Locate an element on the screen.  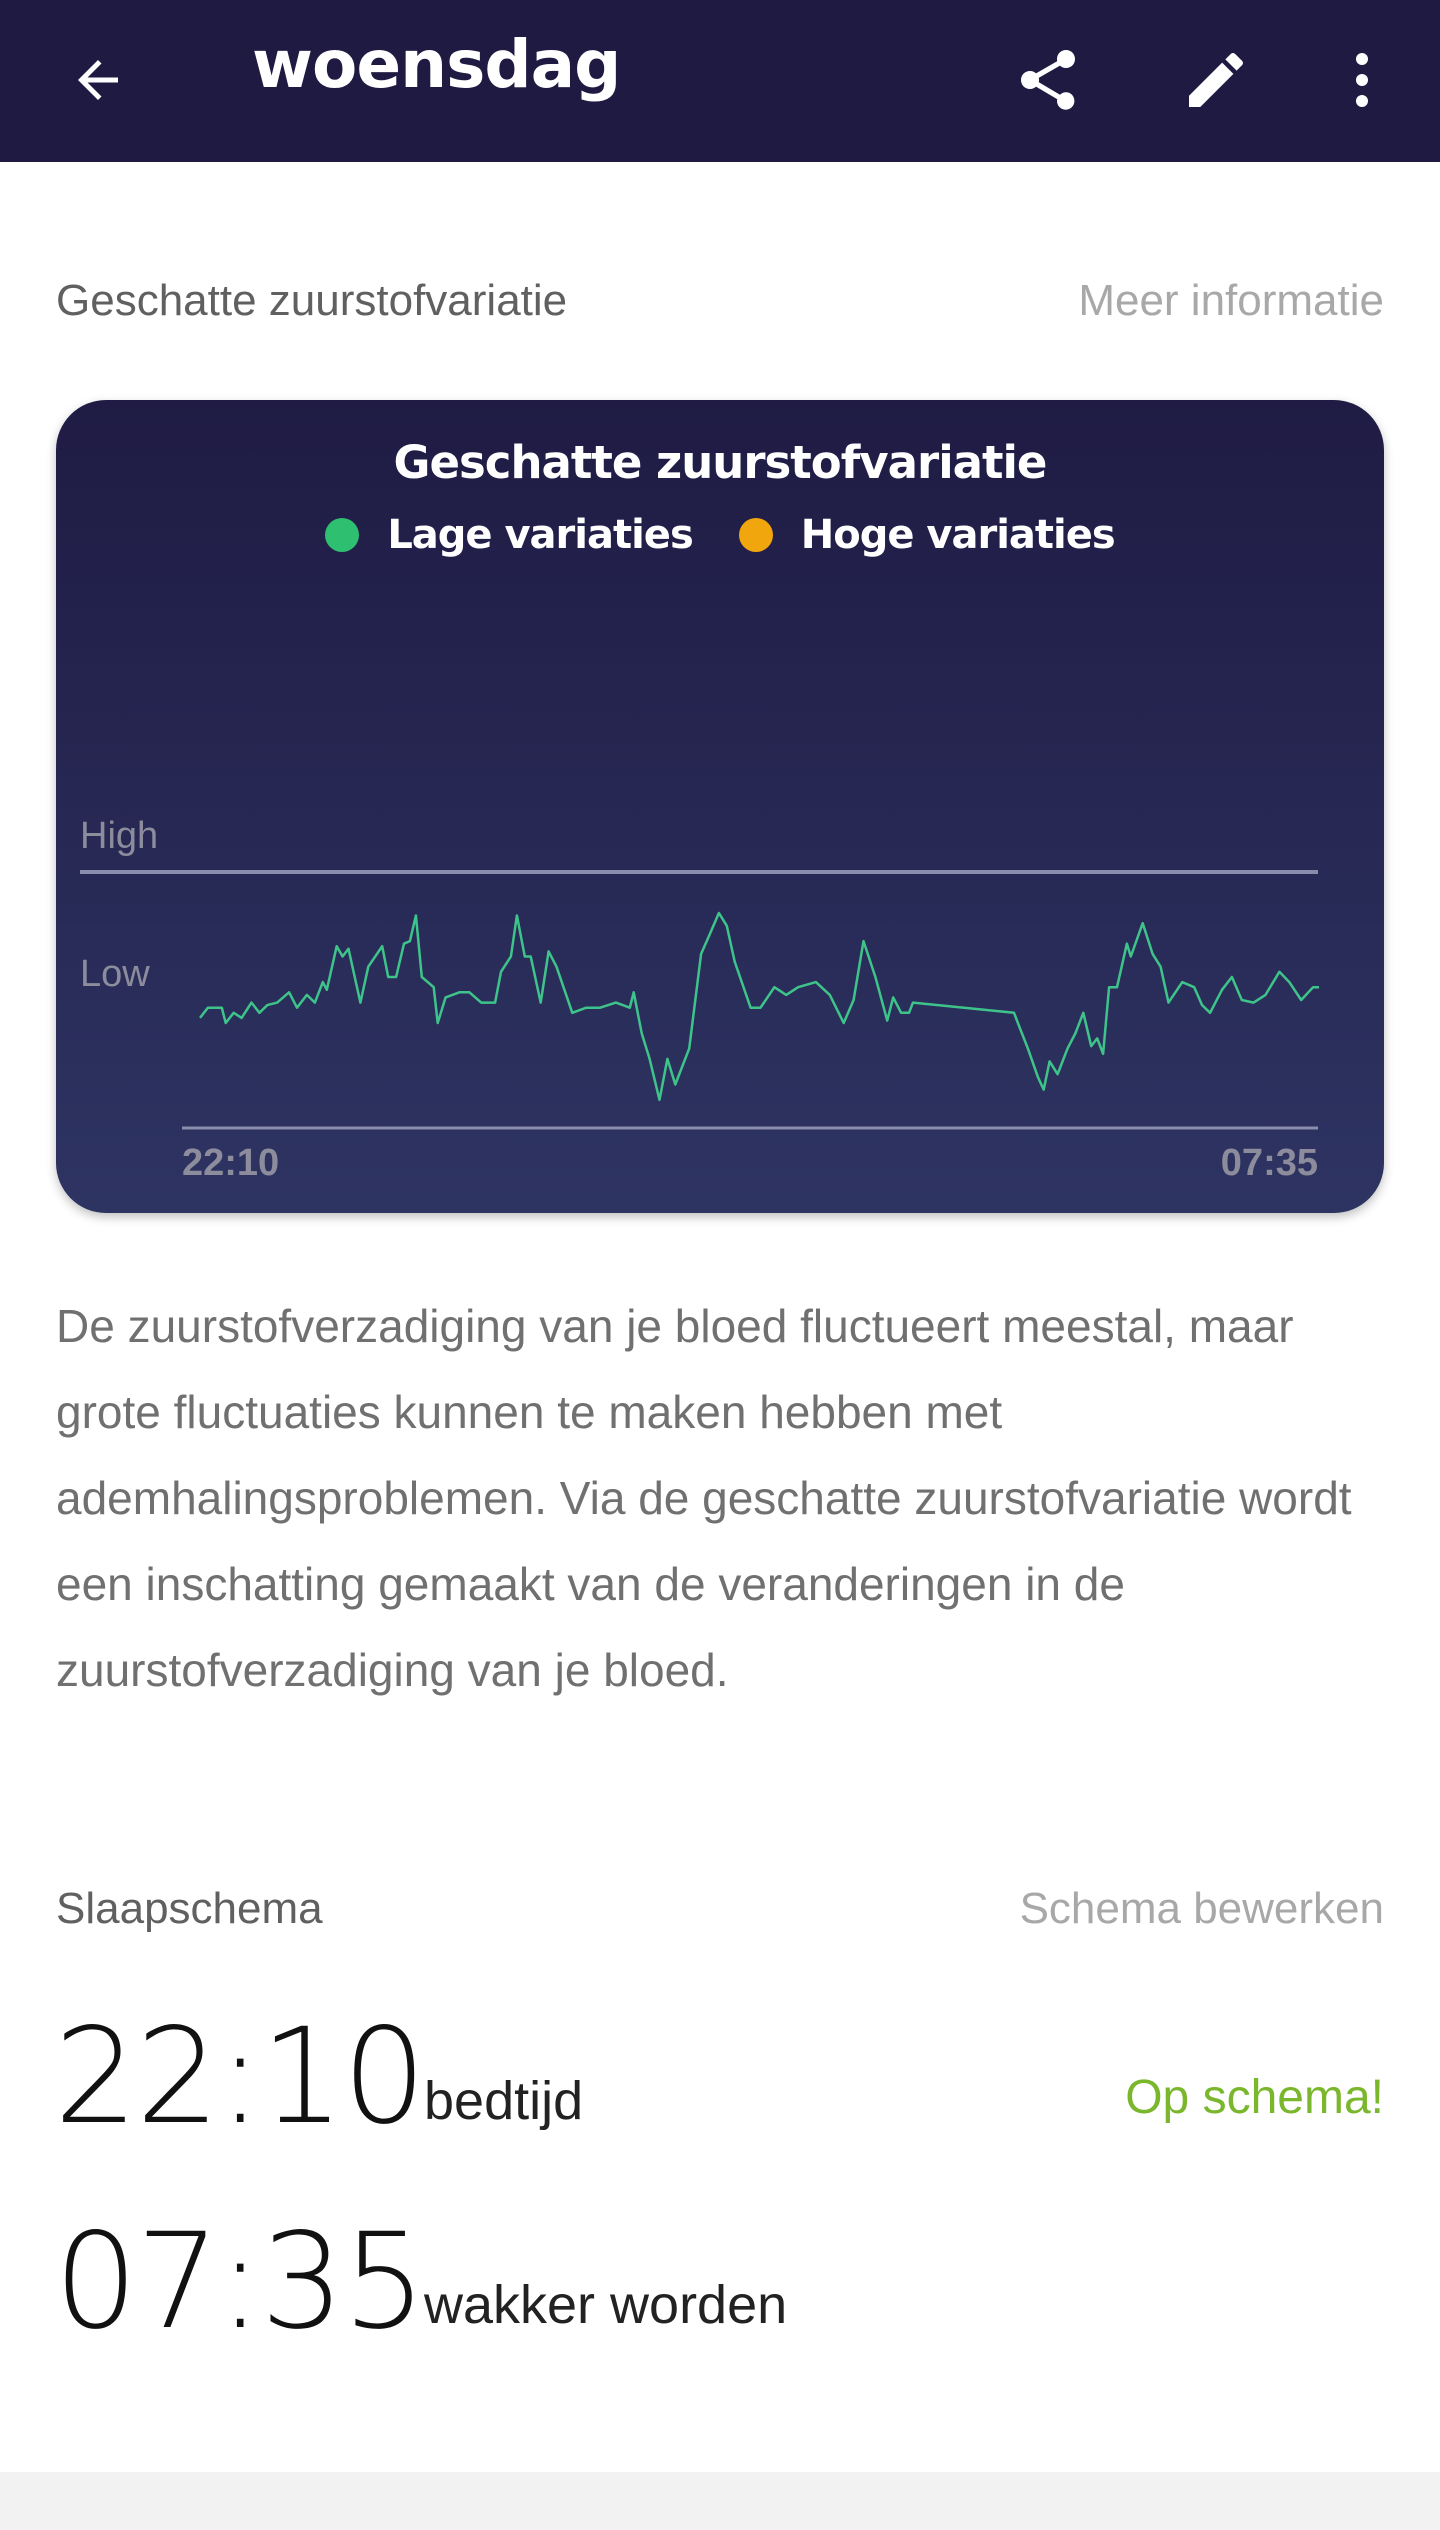
oxygen-variation-line is located at coordinates (759, 1006).